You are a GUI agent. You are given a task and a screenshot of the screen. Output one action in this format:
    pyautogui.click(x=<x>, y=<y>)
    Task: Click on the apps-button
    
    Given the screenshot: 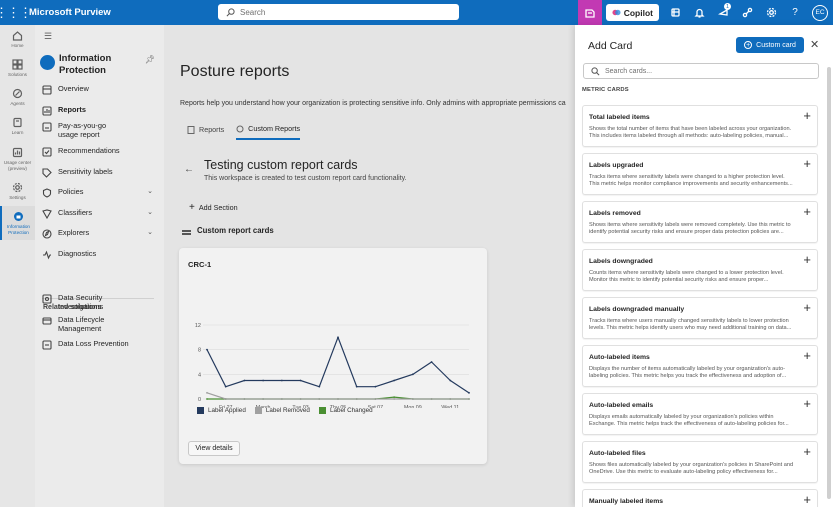 What is the action you would take?
    pyautogui.click(x=675, y=12)
    